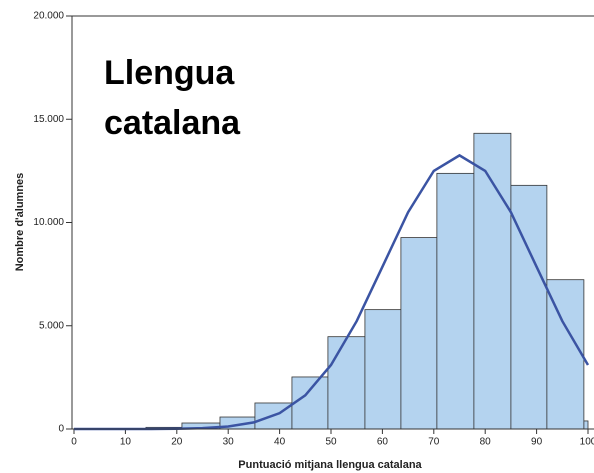  What do you see at coordinates (537, 442) in the screenshot?
I see `x-tick-label: 90` at bounding box center [537, 442].